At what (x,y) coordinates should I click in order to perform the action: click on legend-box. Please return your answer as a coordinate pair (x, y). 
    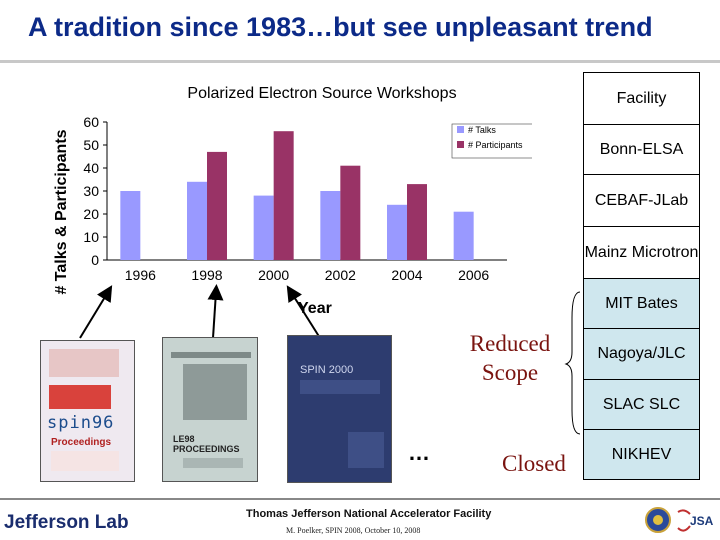
    Looking at the image, I should click on (491, 141).